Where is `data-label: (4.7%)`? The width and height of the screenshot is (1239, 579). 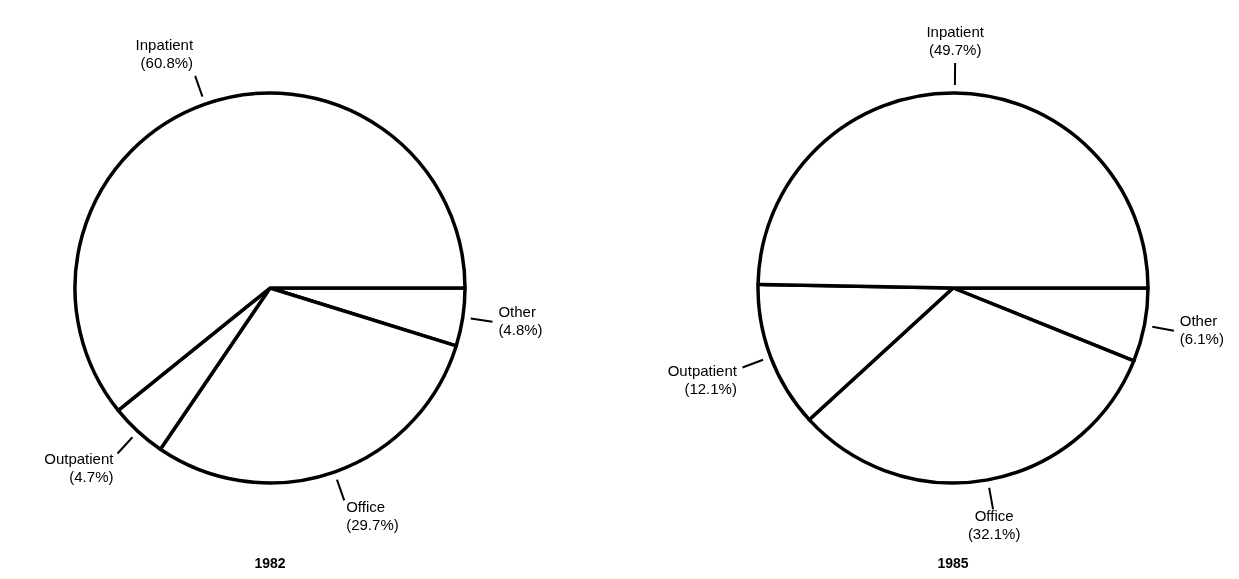
data-label: (4.7%) is located at coordinates (91, 476).